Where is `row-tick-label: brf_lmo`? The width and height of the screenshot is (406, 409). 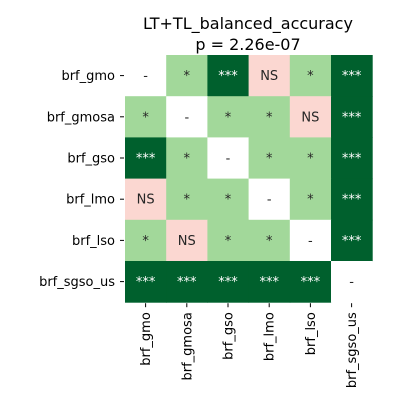 row-tick-label: brf_lmo is located at coordinates (90, 200).